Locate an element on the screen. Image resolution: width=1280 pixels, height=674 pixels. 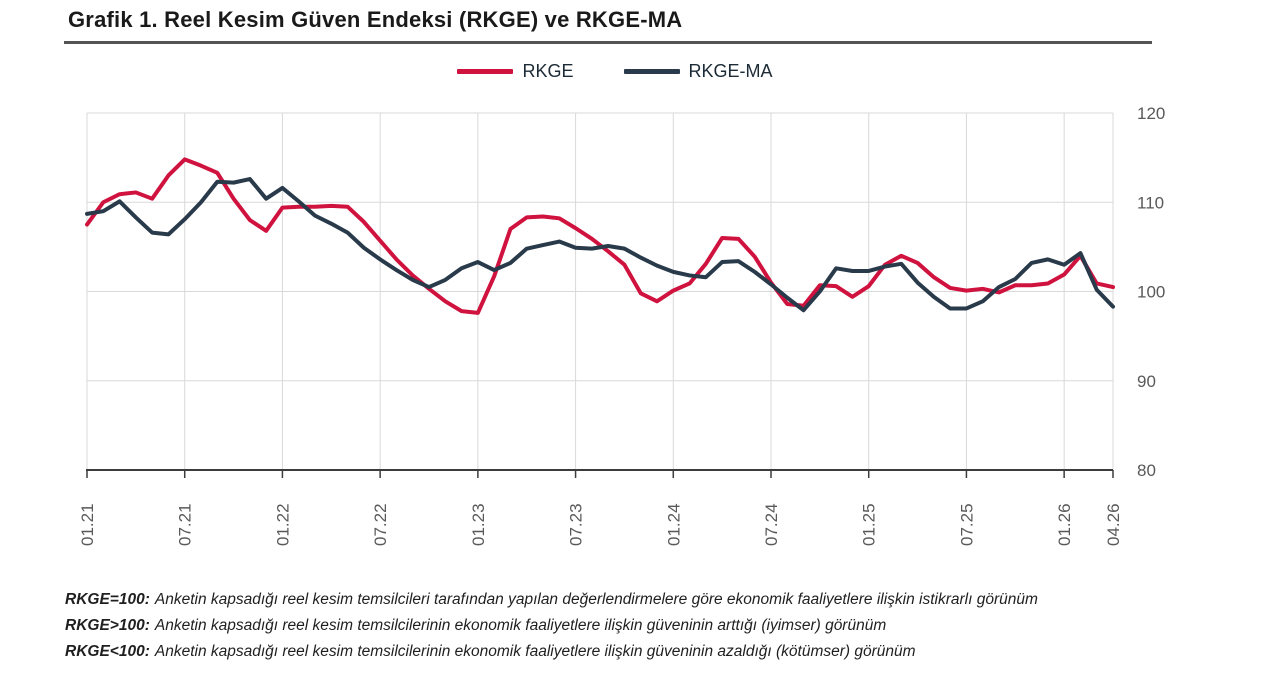
y-tick-label: 80 is located at coordinates (1146, 470).